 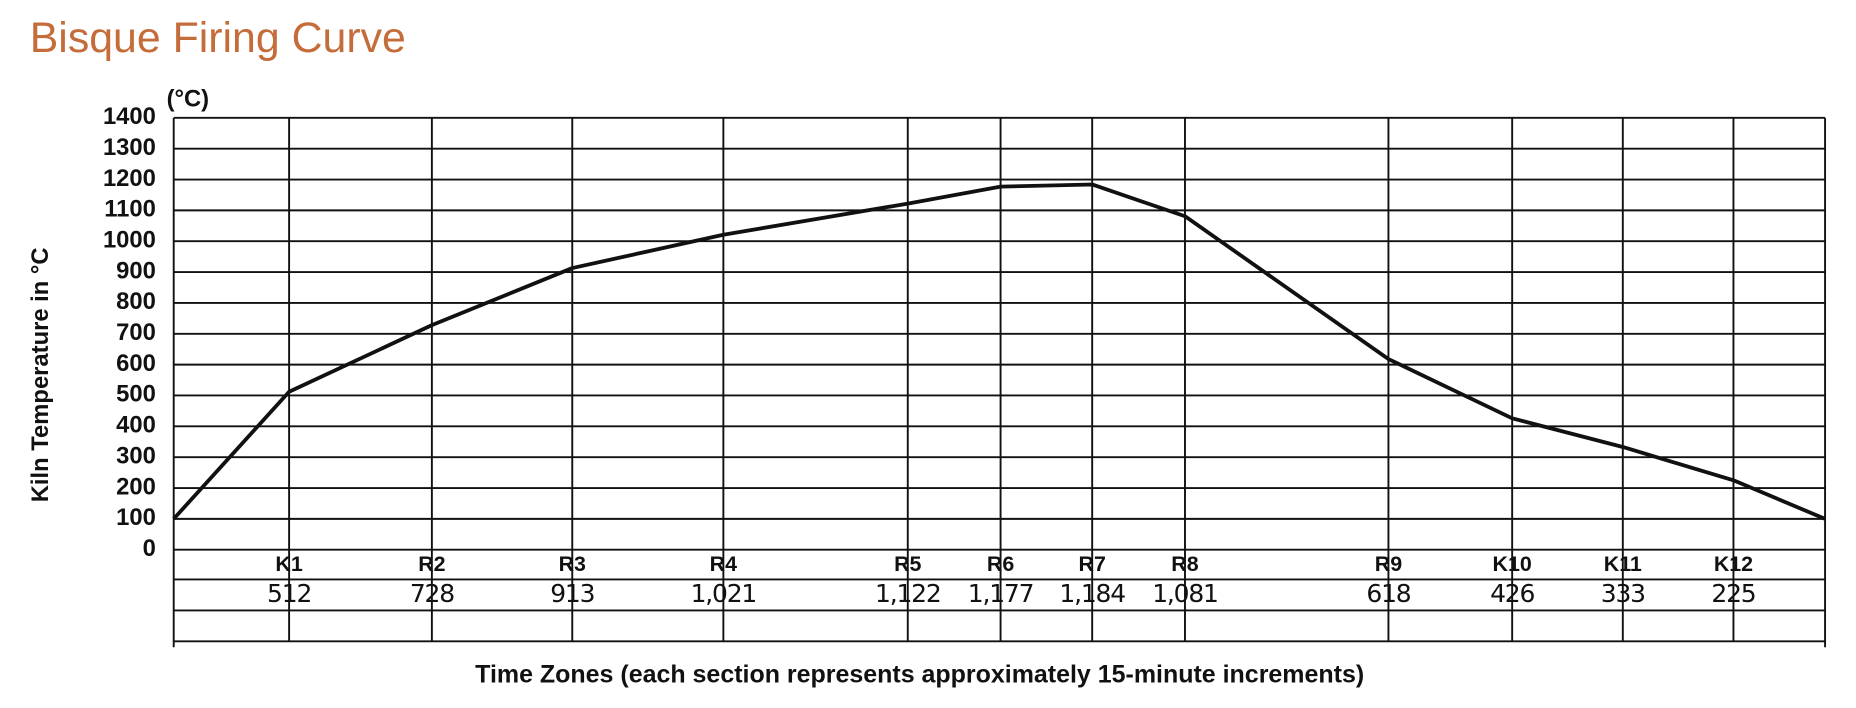 I want to click on y-tick-label: 1100, so click(x=130, y=209).